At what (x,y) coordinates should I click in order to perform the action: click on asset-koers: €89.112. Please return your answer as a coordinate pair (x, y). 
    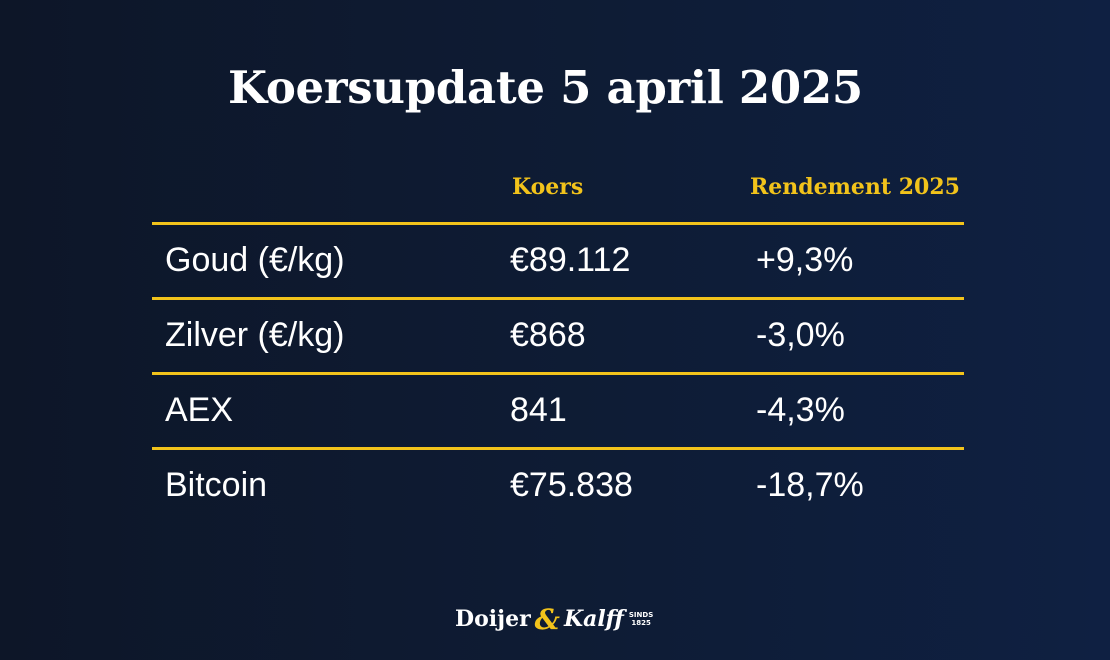
    Looking at the image, I should click on (570, 260).